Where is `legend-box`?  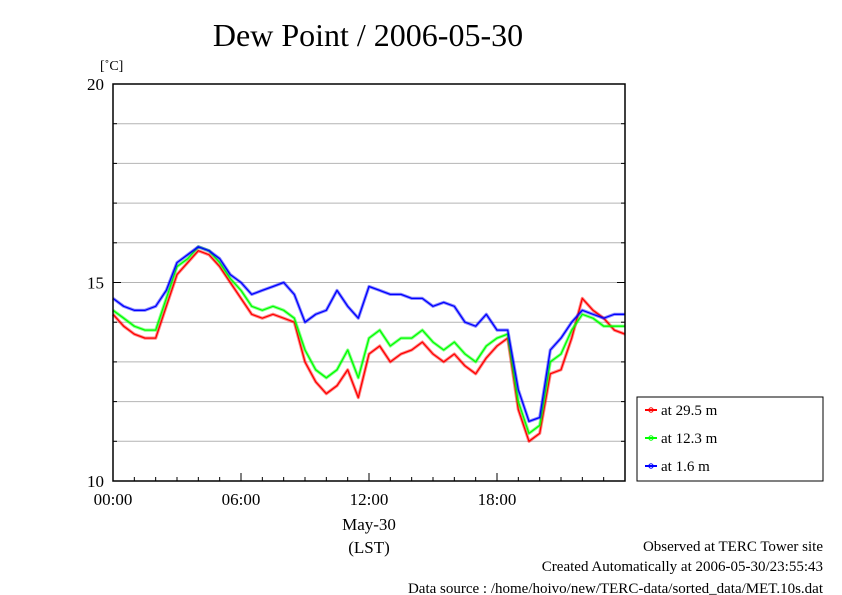
legend-box is located at coordinates (730, 439).